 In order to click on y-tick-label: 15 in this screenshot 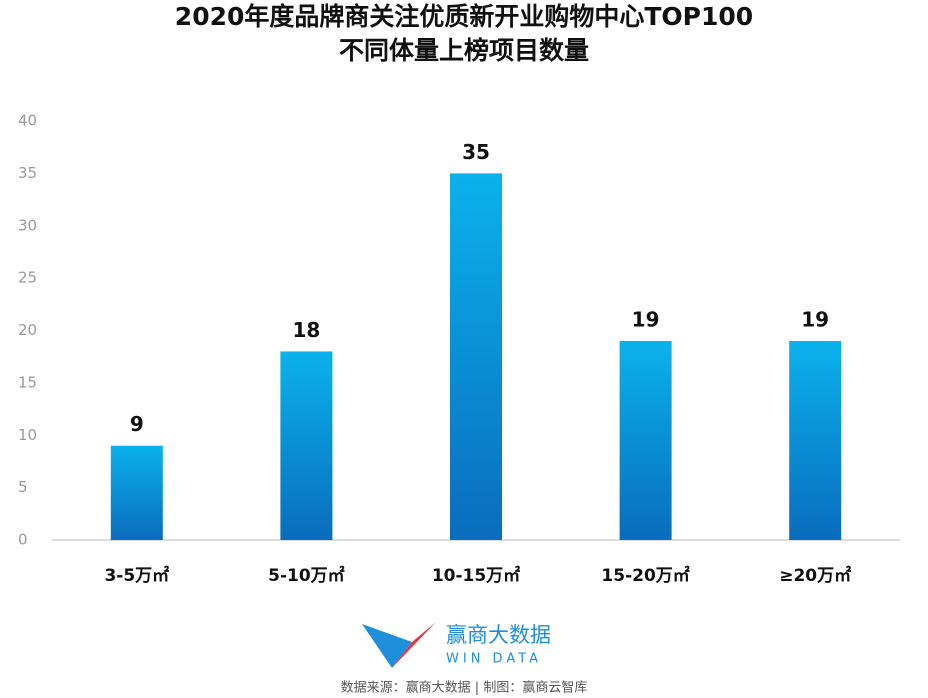, I will do `click(27, 382)`.